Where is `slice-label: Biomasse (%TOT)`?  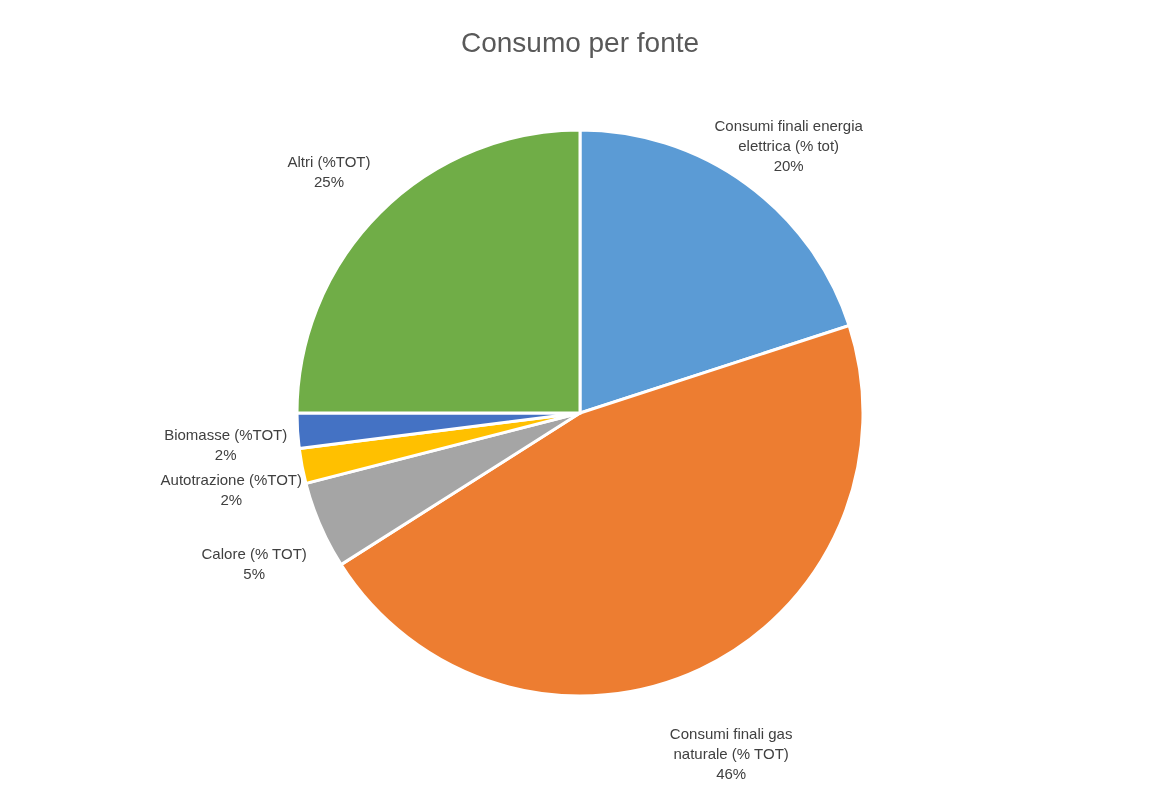 slice-label: Biomasse (%TOT) is located at coordinates (226, 435).